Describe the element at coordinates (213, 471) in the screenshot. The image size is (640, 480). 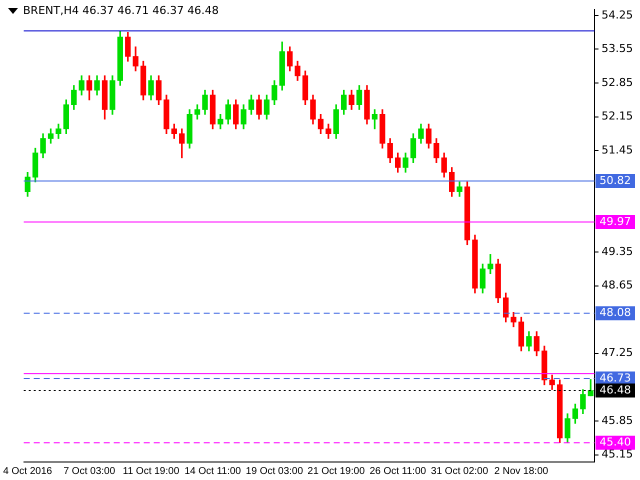
I see `x-tick-label: 14 Oct 11:00` at that location.